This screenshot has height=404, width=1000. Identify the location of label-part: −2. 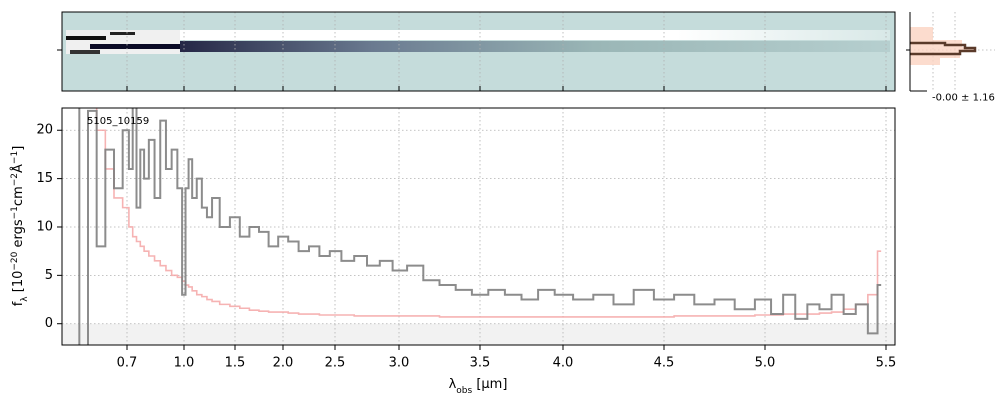
(15, 179).